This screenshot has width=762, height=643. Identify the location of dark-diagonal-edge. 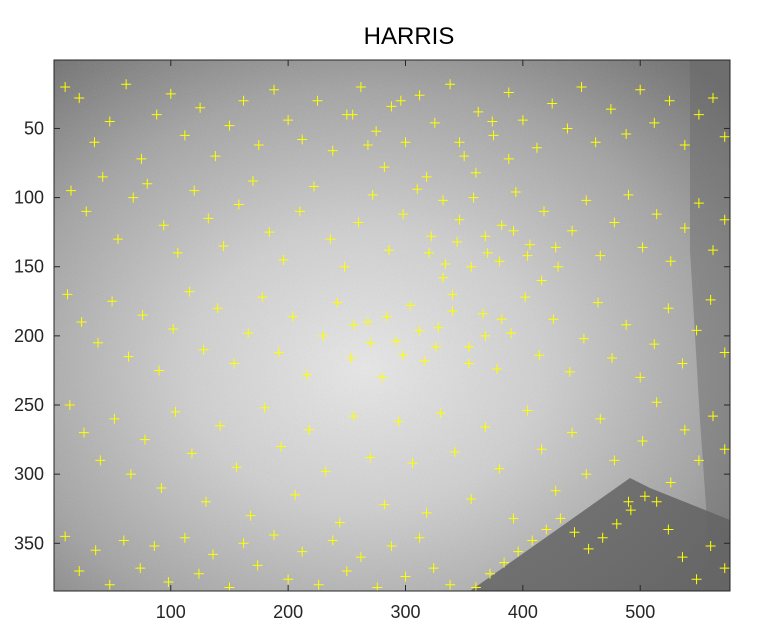
(600, 534).